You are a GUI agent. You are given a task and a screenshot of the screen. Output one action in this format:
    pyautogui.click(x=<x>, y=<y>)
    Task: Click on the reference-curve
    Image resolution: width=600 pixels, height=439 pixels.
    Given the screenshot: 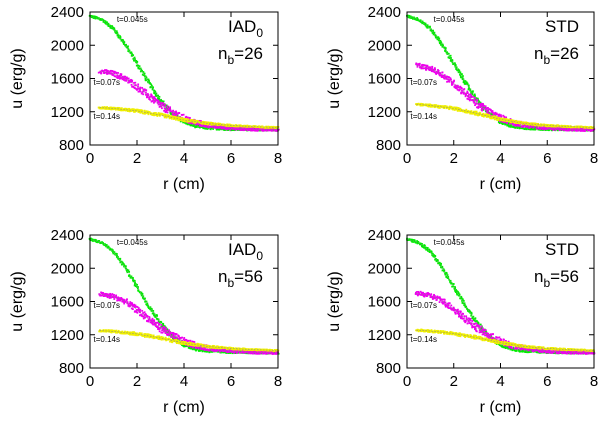 What is the action you would take?
    pyautogui.click(x=189, y=340)
    